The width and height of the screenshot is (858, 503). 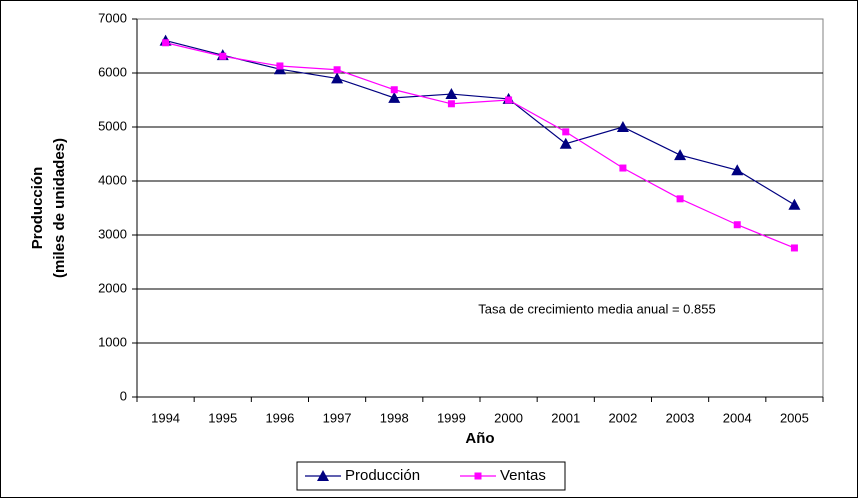 I want to click on x-tick-label: 1995, so click(x=222, y=417).